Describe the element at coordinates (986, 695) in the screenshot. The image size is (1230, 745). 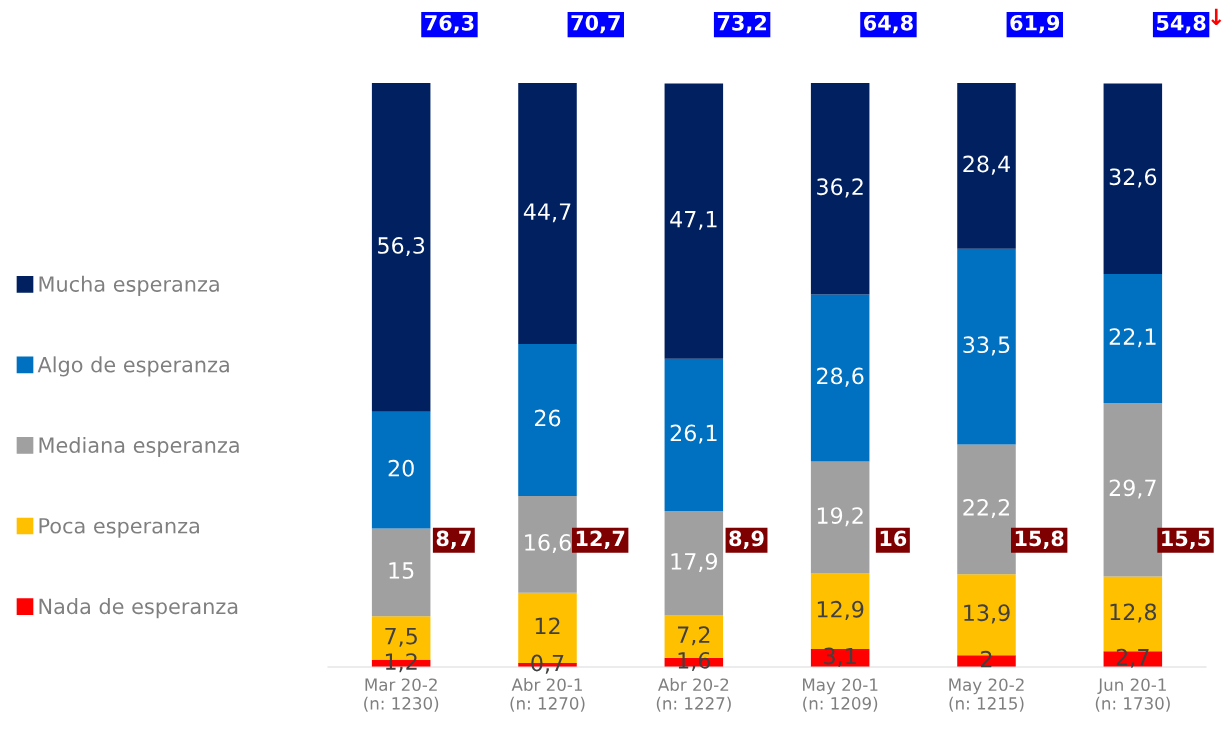
I see `x-tick-label: May 20-2 (n: 1215)` at that location.